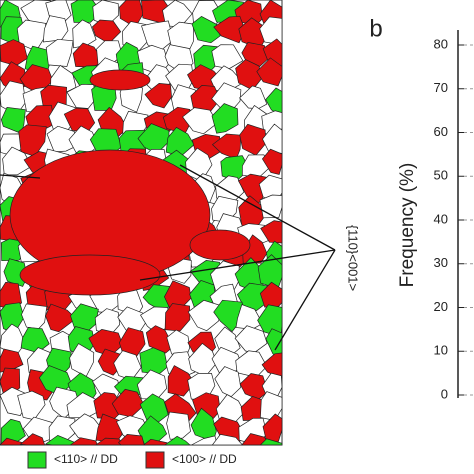 This screenshot has height=474, width=474. Describe the element at coordinates (407, 225) in the screenshot. I see `y-axis-label: Frequency (%)` at that location.